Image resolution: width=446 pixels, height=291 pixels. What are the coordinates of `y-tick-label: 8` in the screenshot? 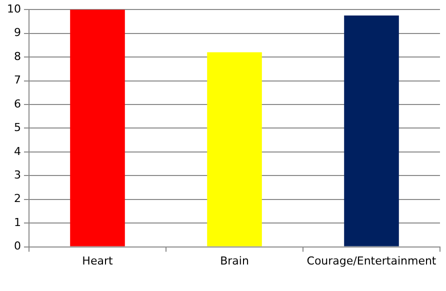 It's located at (17, 56).